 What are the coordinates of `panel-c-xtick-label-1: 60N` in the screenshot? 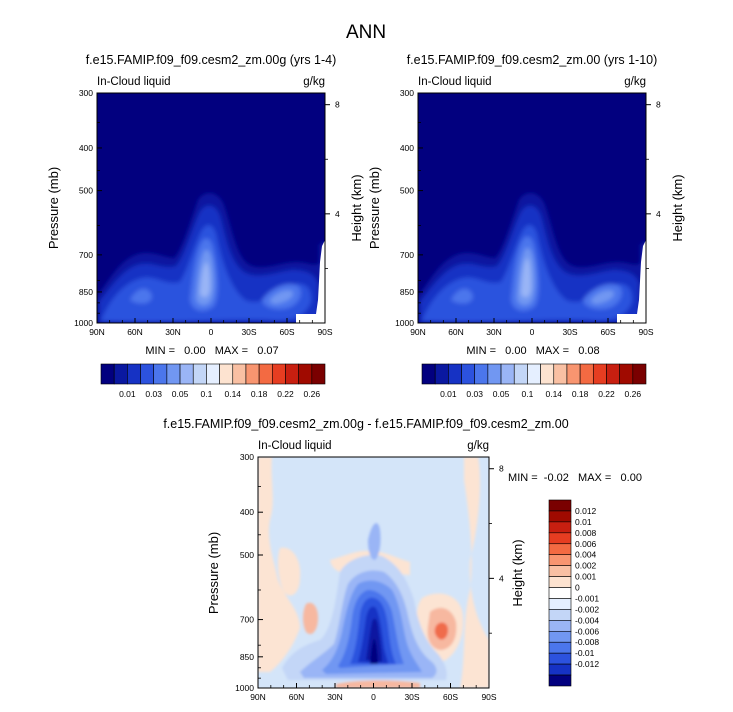 It's located at (297, 697).